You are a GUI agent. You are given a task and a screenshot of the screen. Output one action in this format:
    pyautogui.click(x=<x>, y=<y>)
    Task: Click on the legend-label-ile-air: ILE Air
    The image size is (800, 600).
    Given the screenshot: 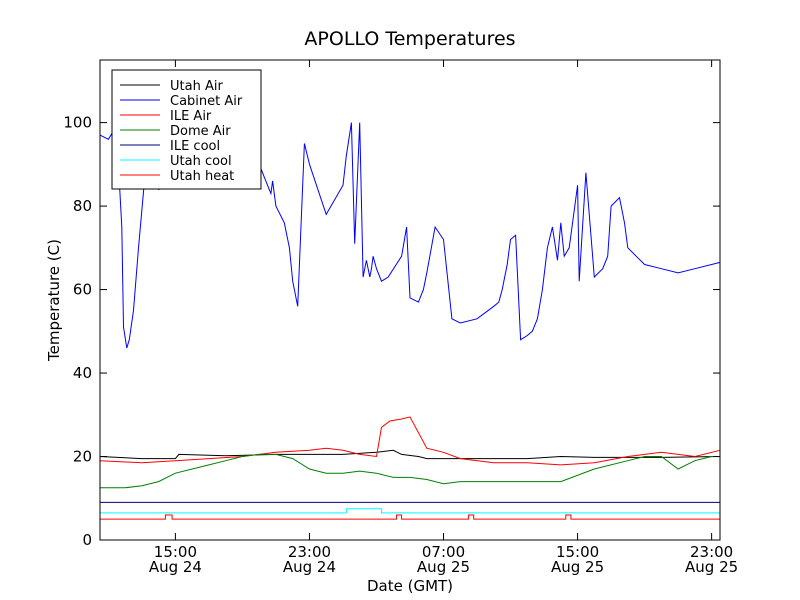 What is the action you would take?
    pyautogui.click(x=191, y=116)
    